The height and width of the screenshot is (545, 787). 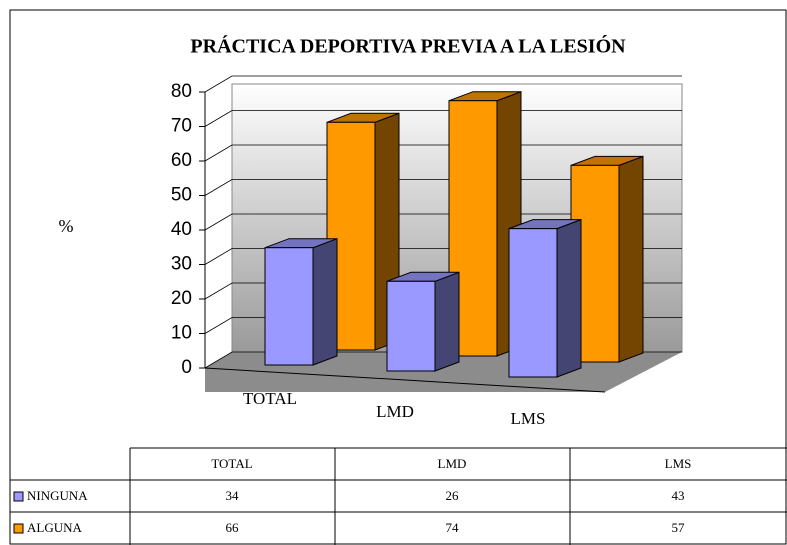 I want to click on legend-label: ALGUNA, so click(x=54, y=527).